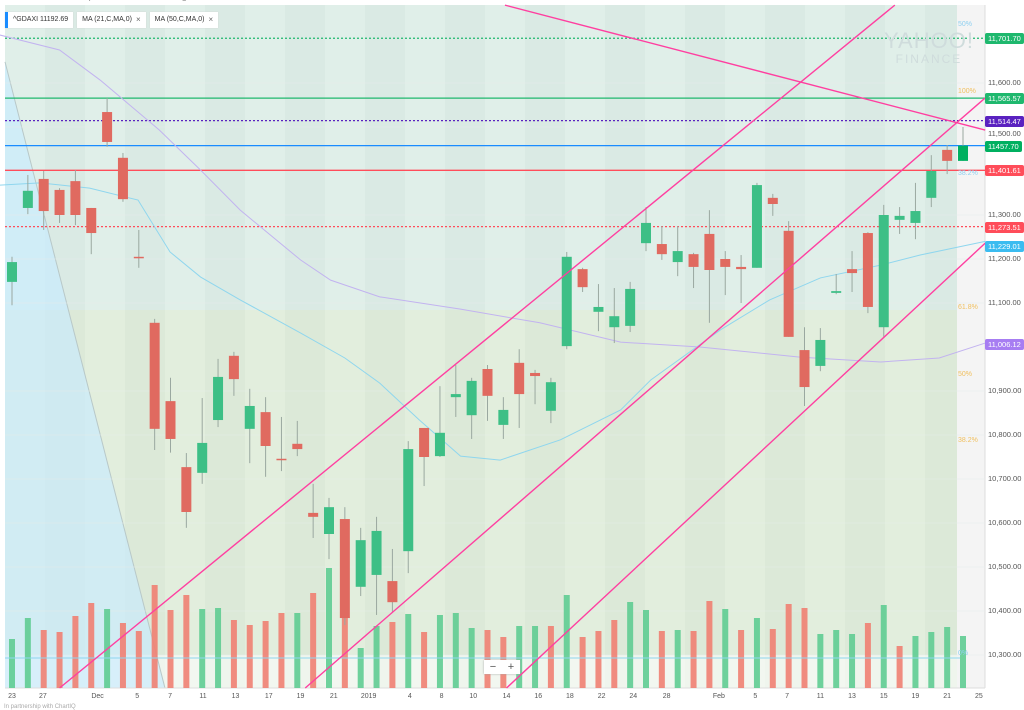 This screenshot has height=710, width=1024. I want to click on toolbar-item: Date Range, so click(165, 2).